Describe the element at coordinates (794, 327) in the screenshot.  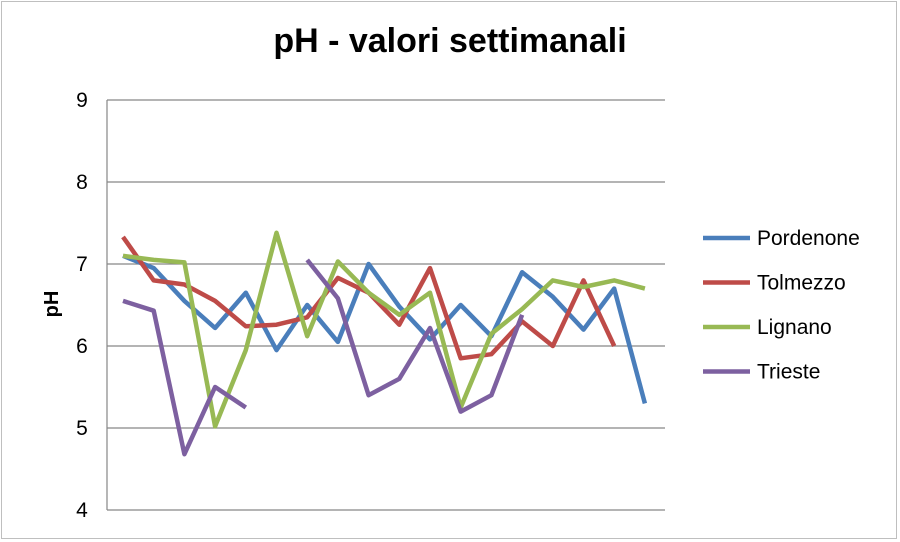
I see `legend-label-lignano: Lignano` at that location.